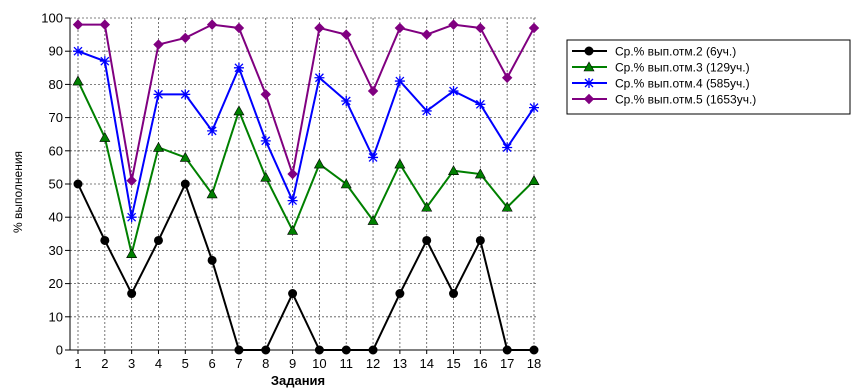 The image size is (852, 389). I want to click on y-tick-label: 50, so click(56, 184).